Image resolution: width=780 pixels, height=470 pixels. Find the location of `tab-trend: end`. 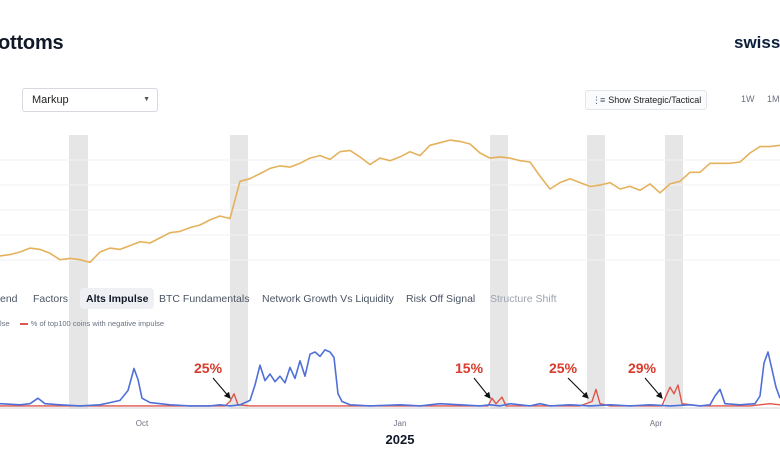

tab-trend: end is located at coordinates (9, 298).